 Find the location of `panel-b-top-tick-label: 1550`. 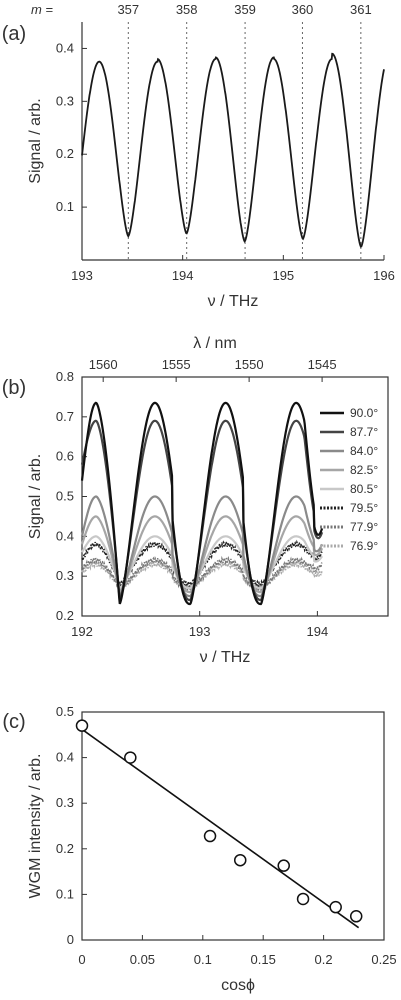

panel-b-top-tick-label: 1550 is located at coordinates (249, 364).